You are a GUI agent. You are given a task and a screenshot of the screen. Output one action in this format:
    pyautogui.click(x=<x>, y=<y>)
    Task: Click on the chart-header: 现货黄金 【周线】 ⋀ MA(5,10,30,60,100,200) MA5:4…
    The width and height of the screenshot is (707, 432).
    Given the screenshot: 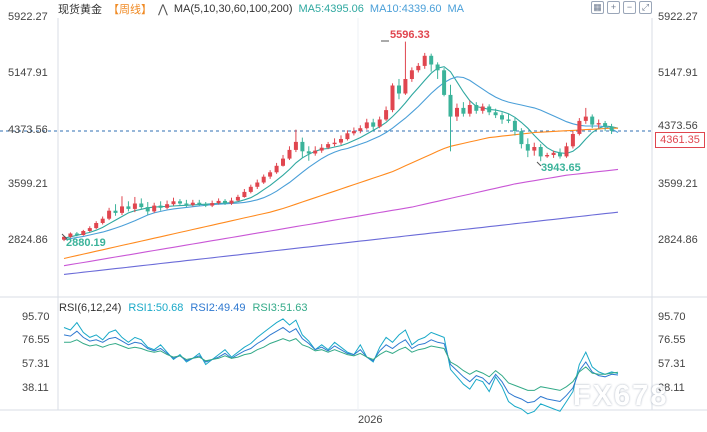 What is the action you would take?
    pyautogui.click(x=264, y=9)
    